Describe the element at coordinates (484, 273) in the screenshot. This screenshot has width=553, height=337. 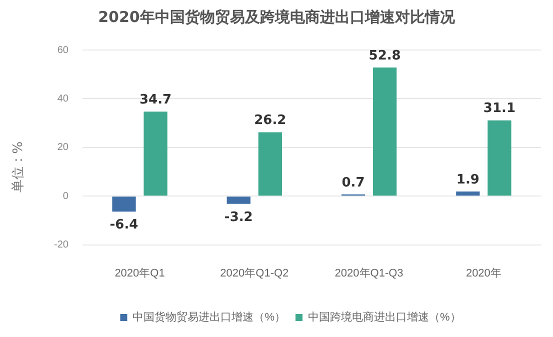
I see `x-tick-label: 2020年` at that location.